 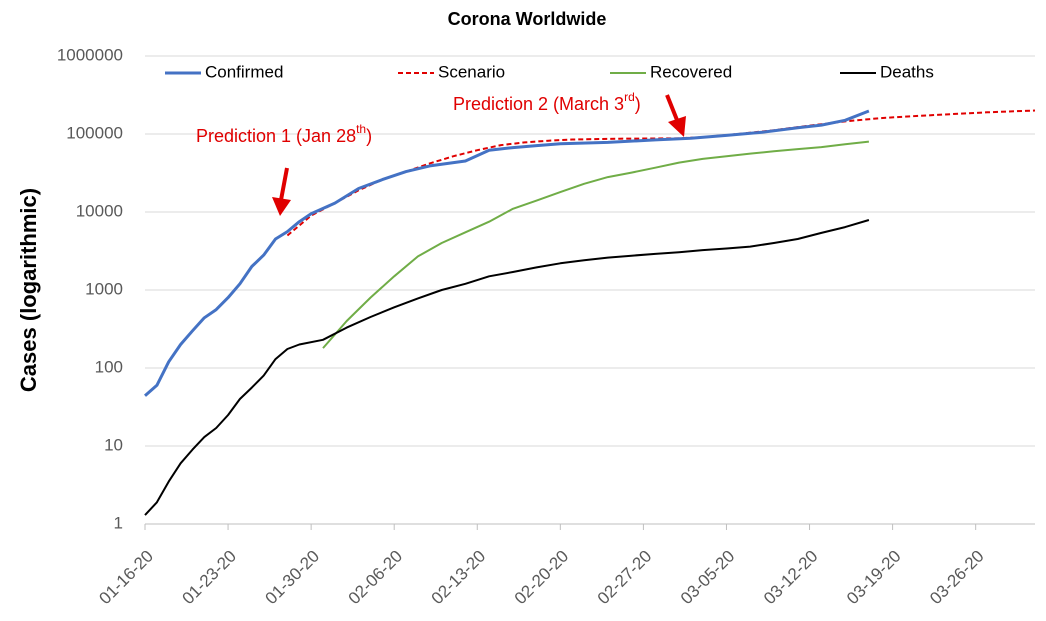 What do you see at coordinates (471, 71) in the screenshot?
I see `legend-label: Scenario` at bounding box center [471, 71].